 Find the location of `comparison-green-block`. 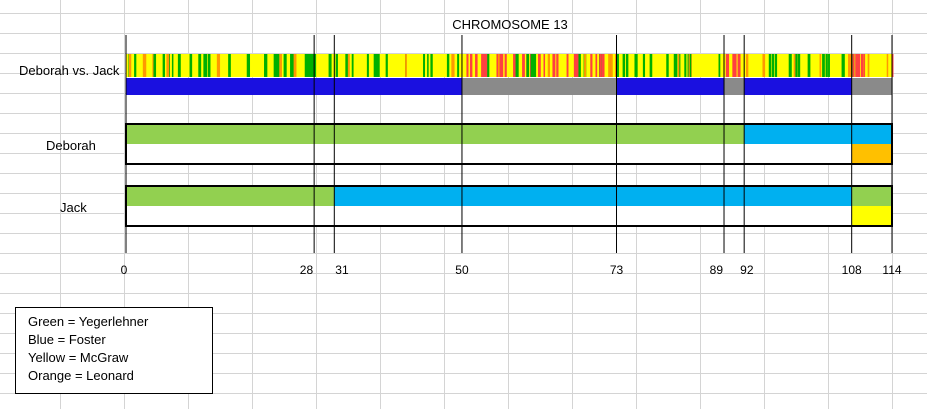

comparison-green-block is located at coordinates (309, 65).